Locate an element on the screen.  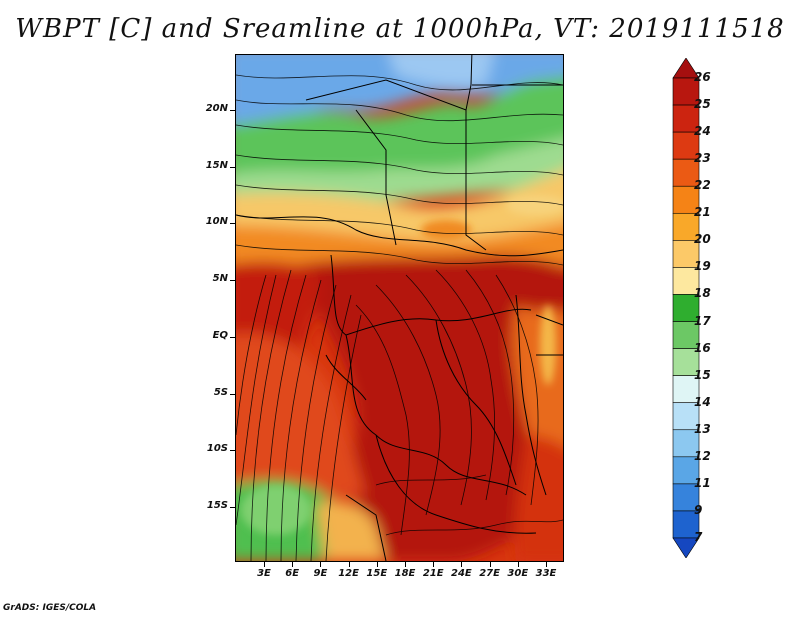
colorbar-label: 16 is located at coordinates (702, 347).